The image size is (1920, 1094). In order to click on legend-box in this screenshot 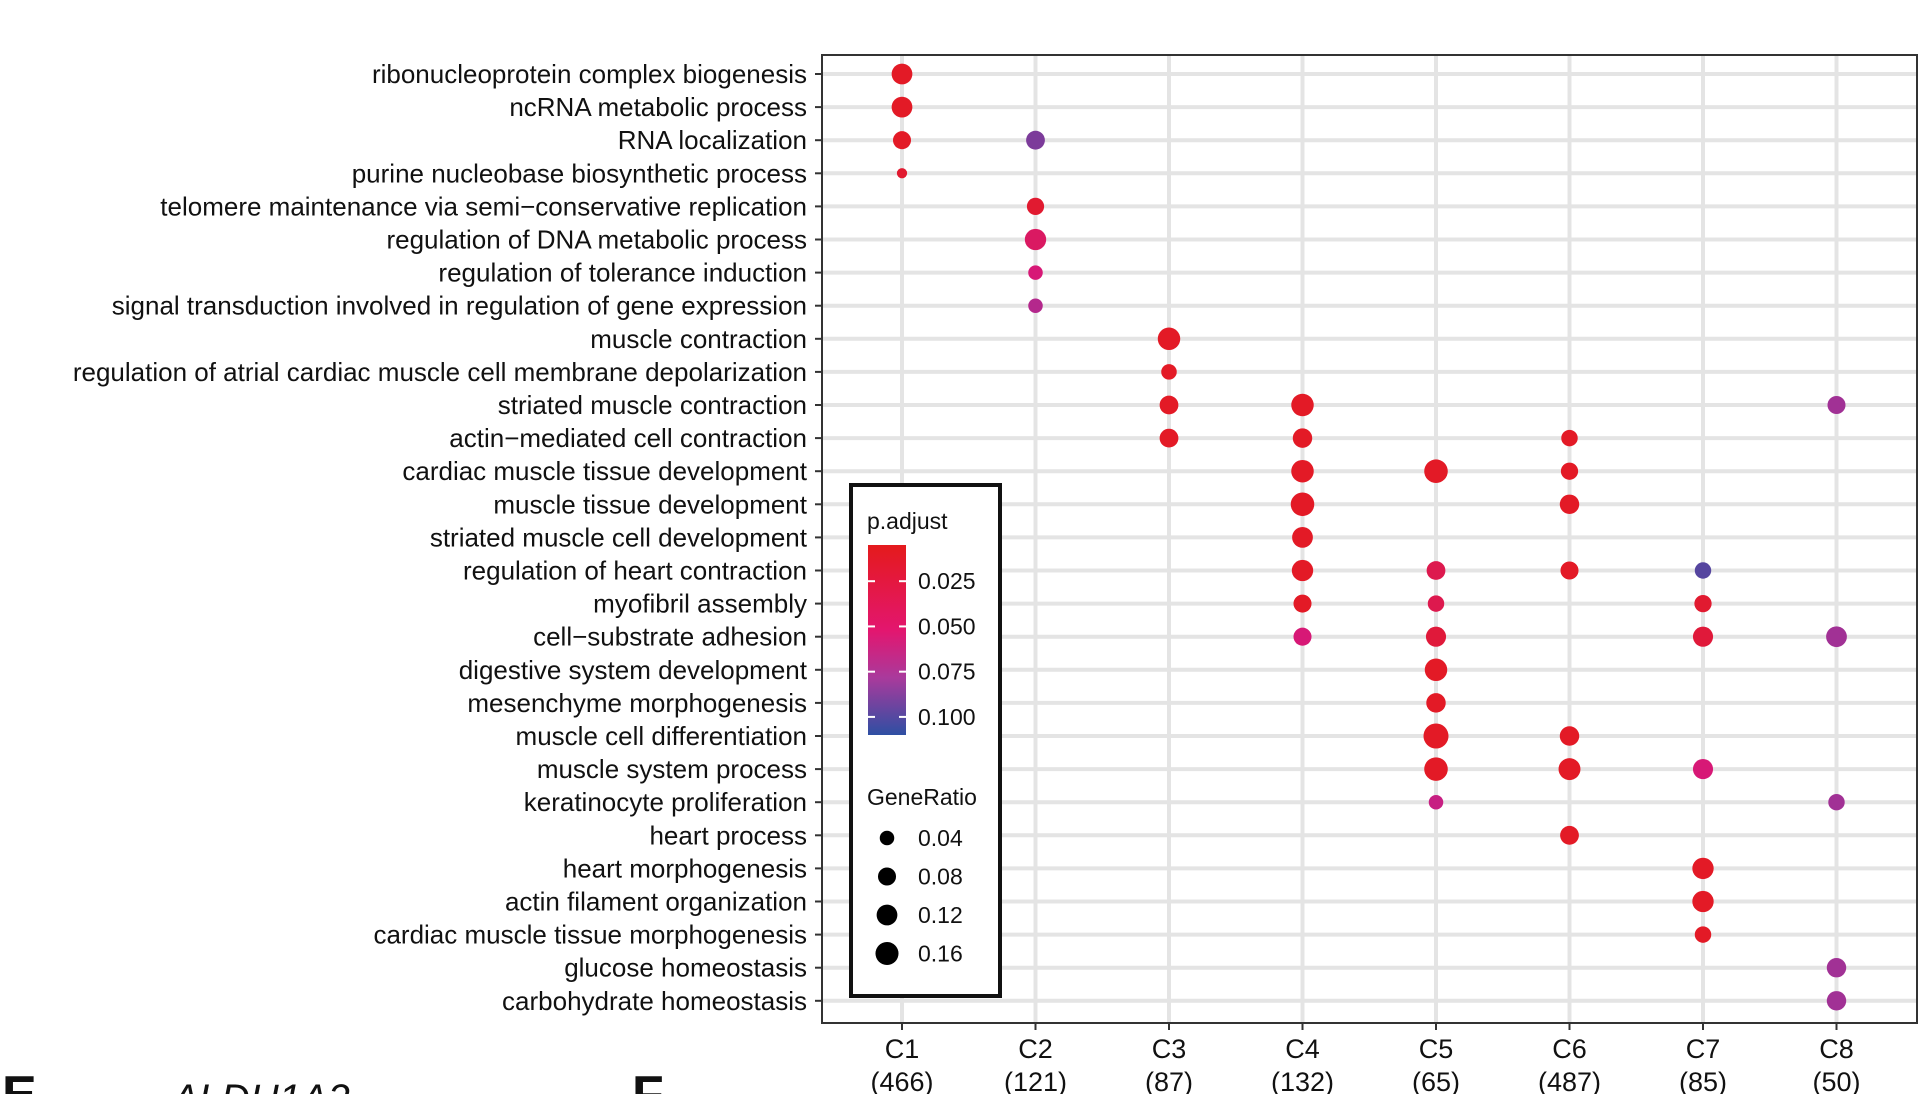, I will do `click(925, 740)`.